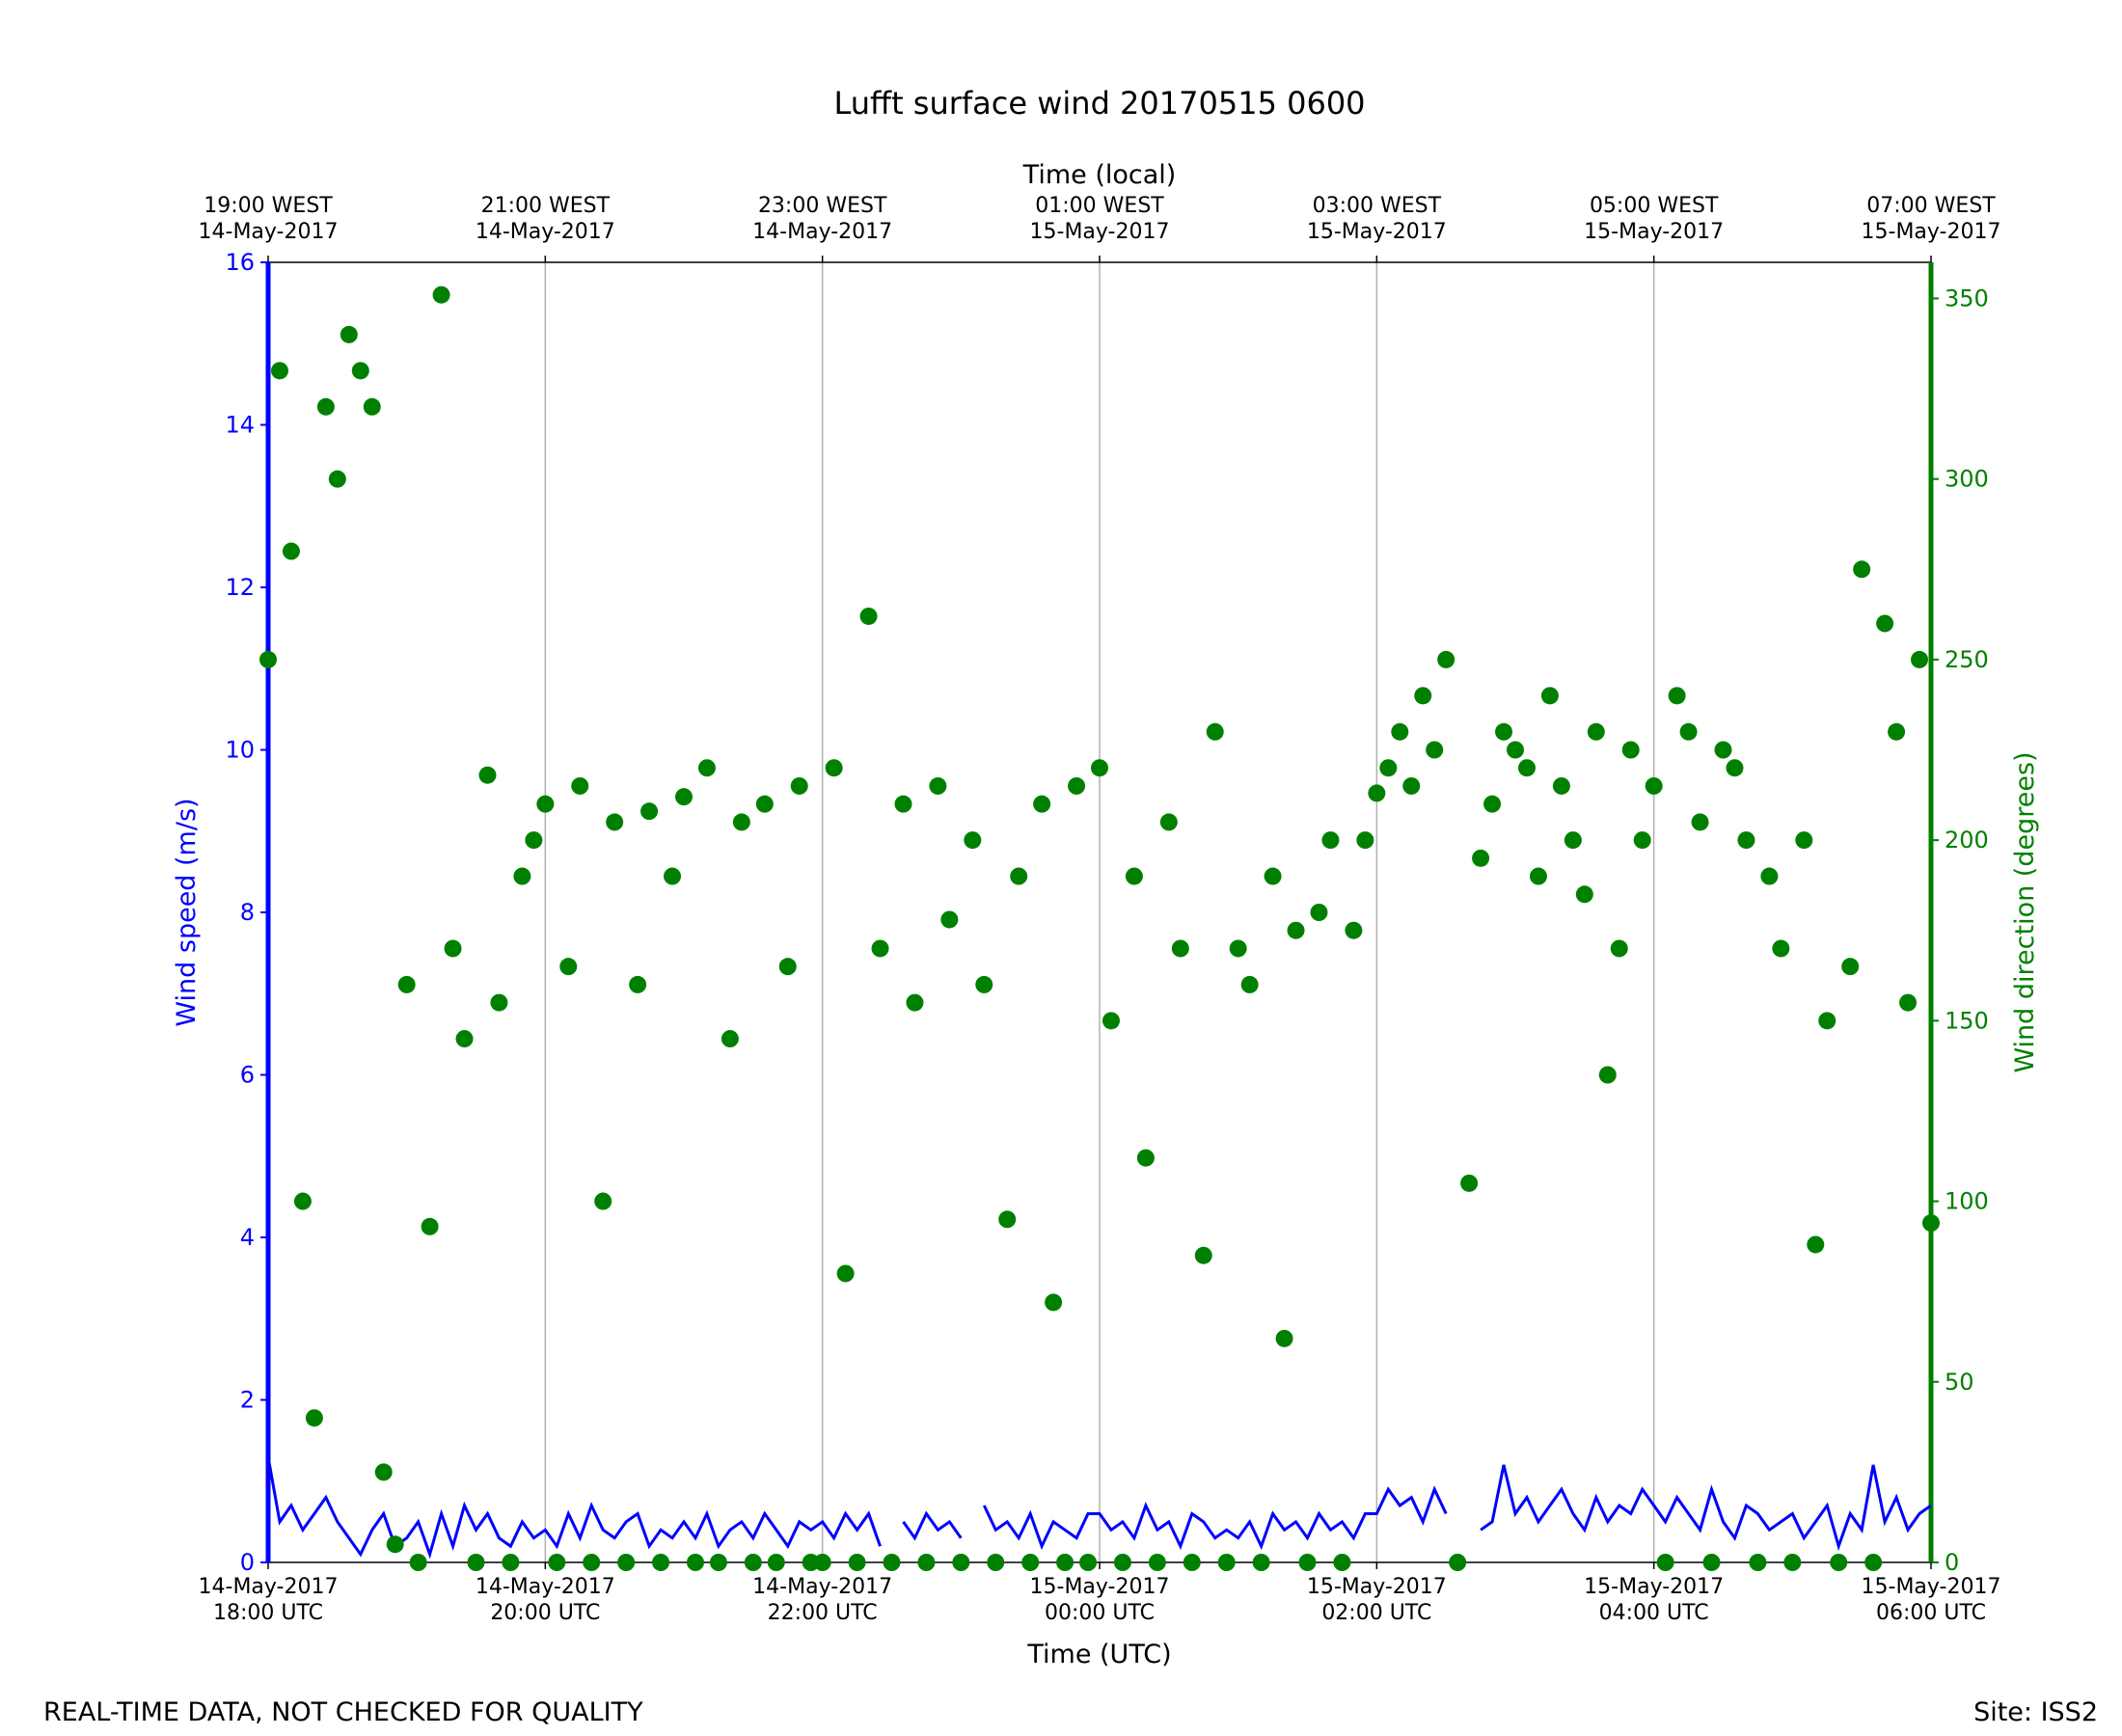  Describe the element at coordinates (1100, 1600) in the screenshot. I see `x-tick-label: 15-May-2017 00:00 UTC` at that location.